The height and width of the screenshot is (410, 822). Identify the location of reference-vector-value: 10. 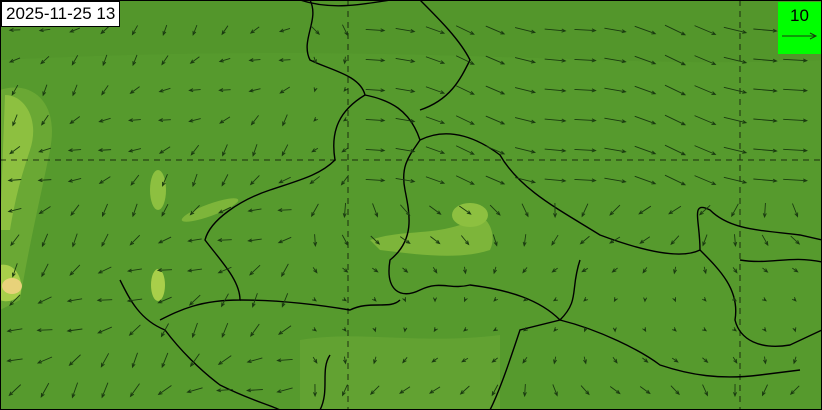
(799, 15).